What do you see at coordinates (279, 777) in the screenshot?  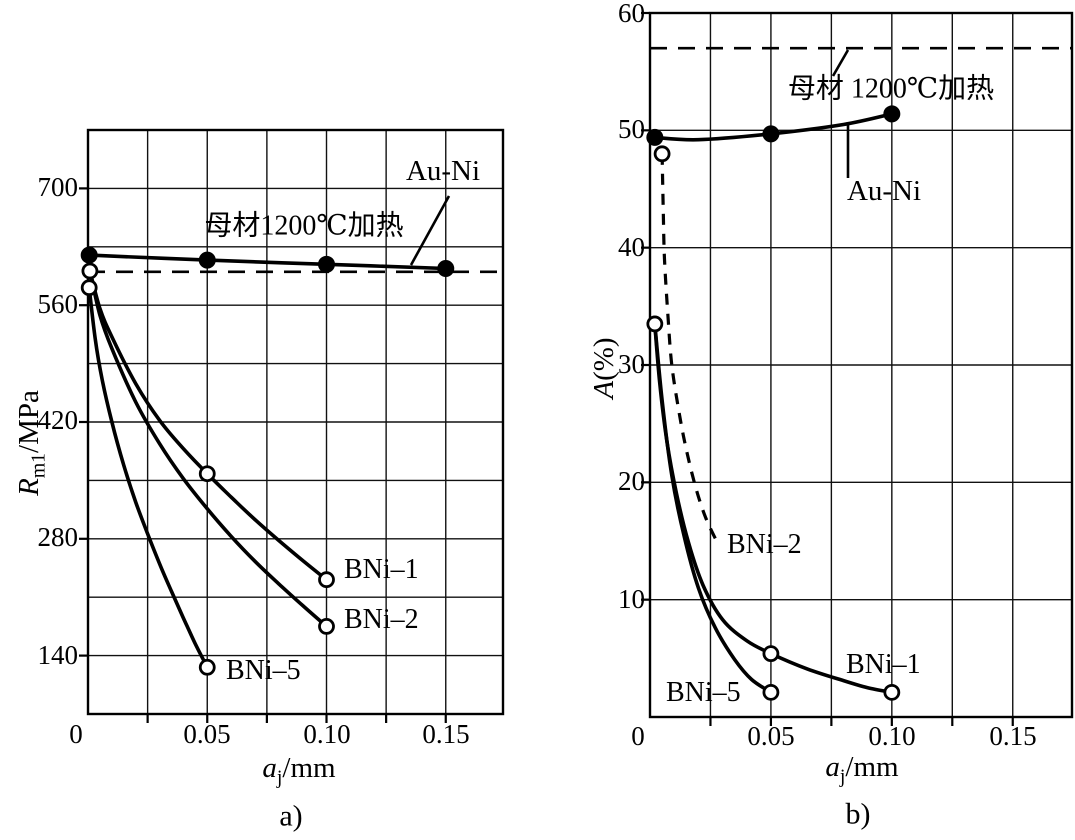 I see `a-xlabel-sub: j` at bounding box center [279, 777].